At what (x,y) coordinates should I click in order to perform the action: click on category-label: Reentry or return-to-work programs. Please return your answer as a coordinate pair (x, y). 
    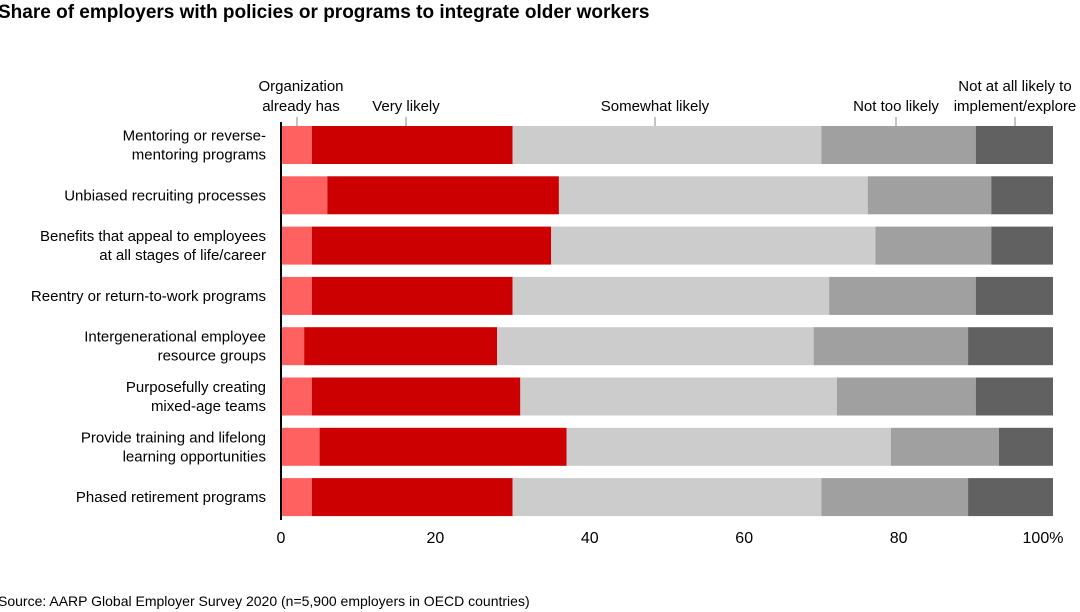
    Looking at the image, I should click on (148, 296).